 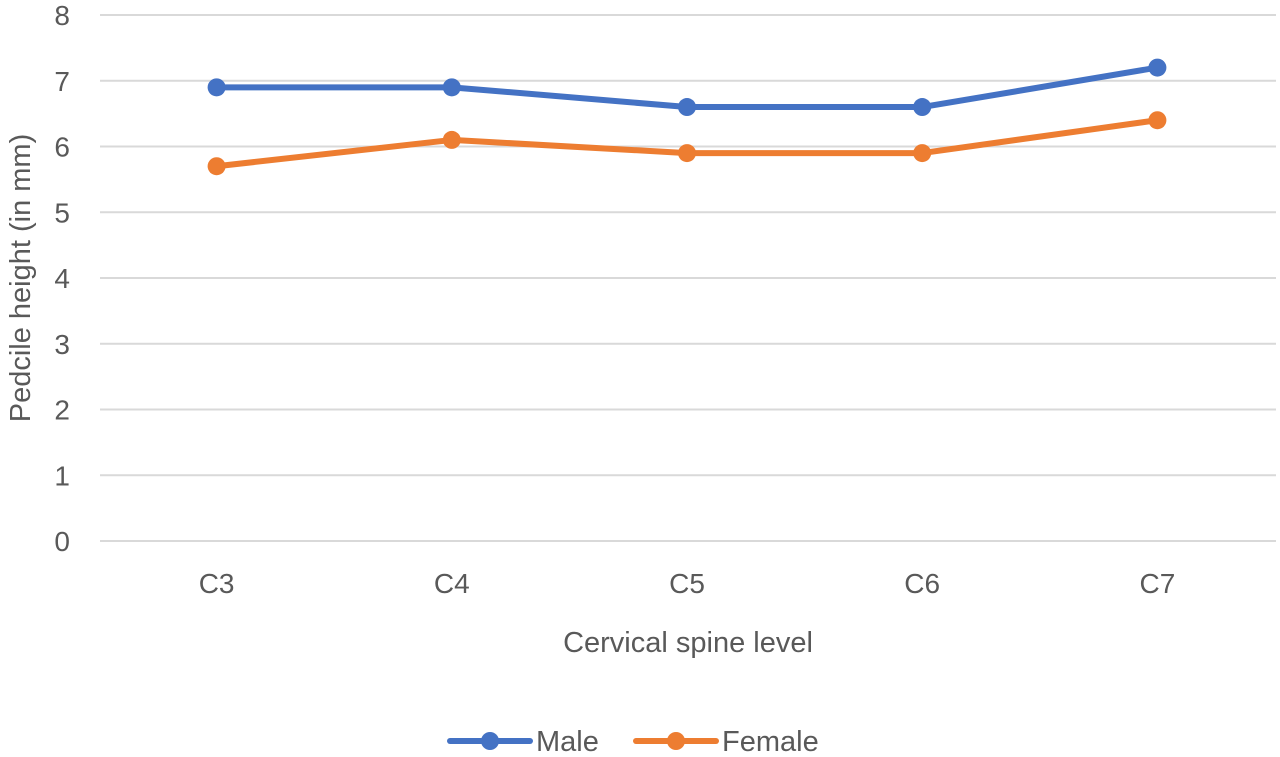 I want to click on y-tick-label: 0, so click(x=62, y=541).